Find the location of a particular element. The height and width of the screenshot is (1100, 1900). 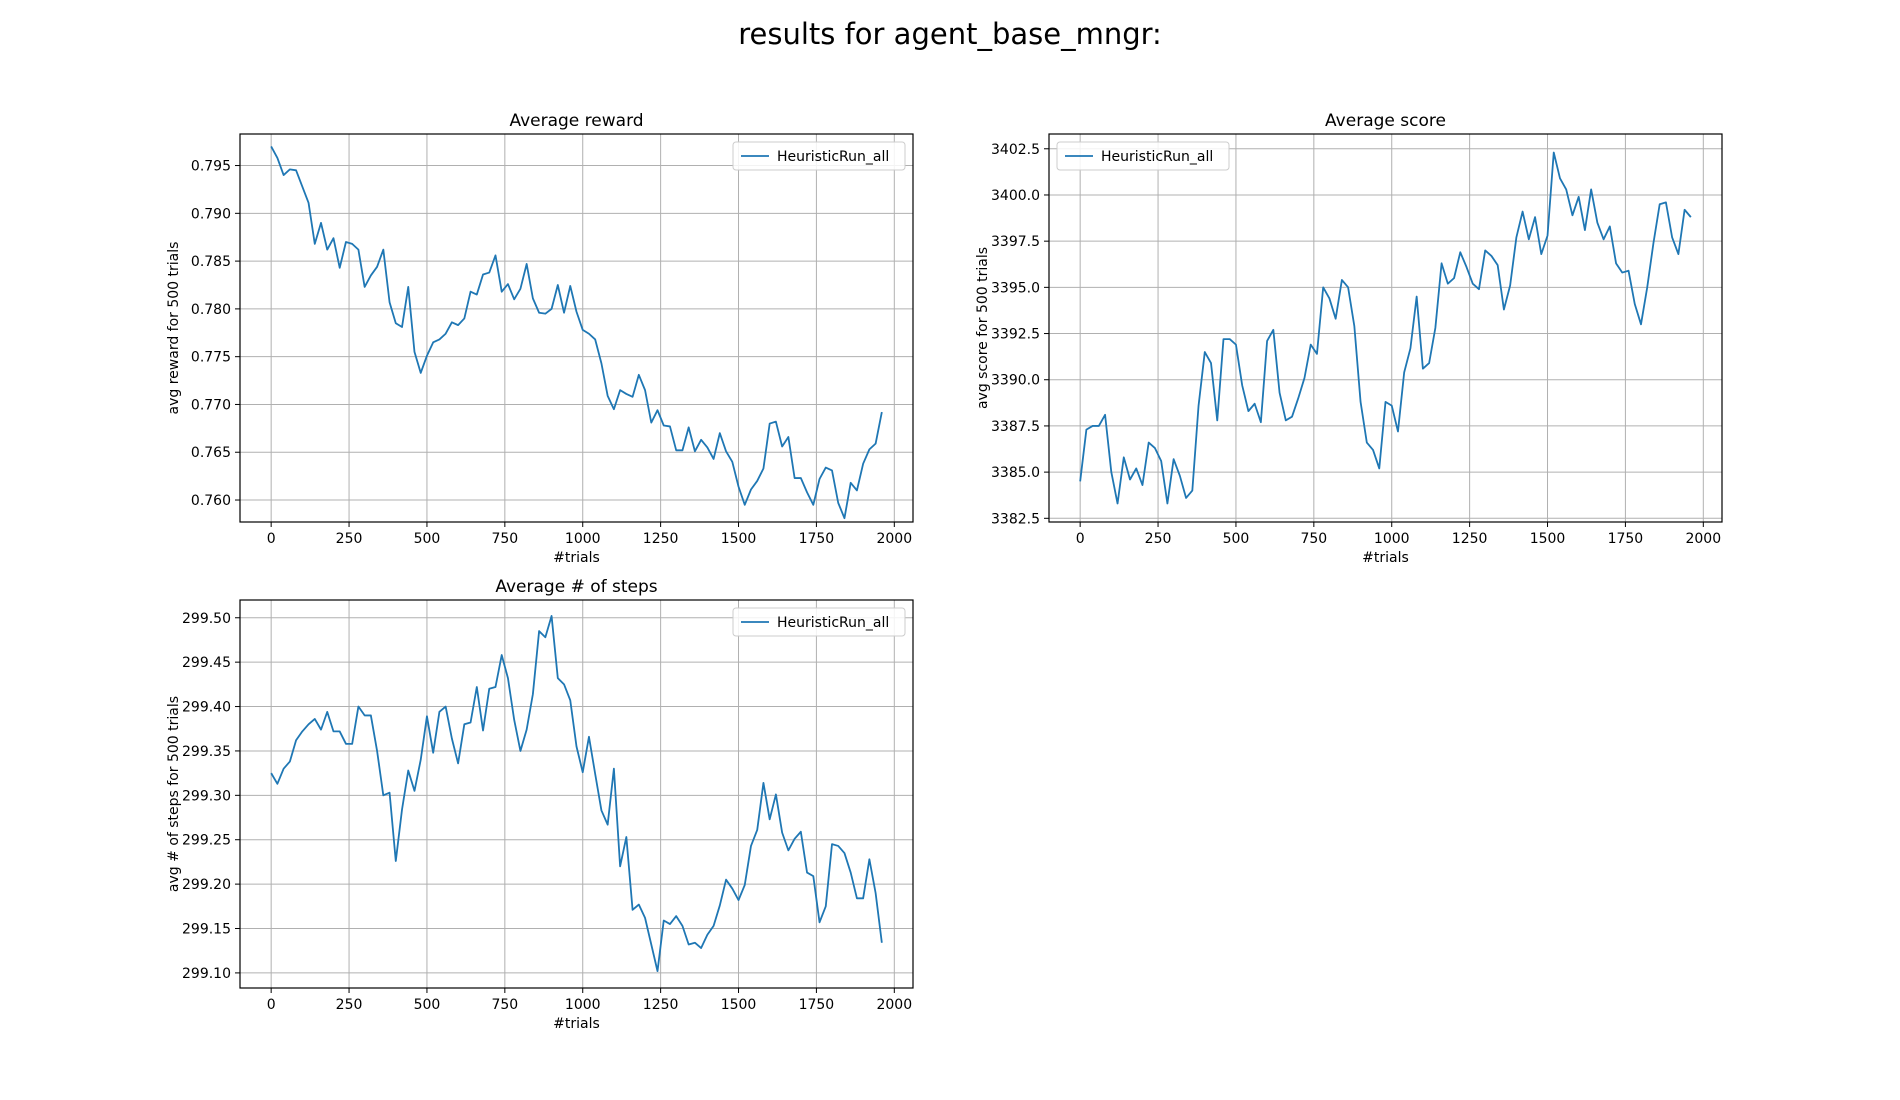

figure-title: results for agent_base_mngr: is located at coordinates (950, 34).